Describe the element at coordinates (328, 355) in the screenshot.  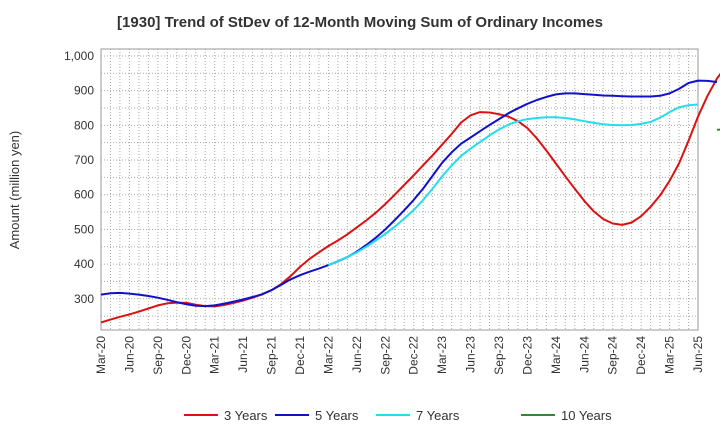
I see `x-tick-label: Mar-22` at that location.